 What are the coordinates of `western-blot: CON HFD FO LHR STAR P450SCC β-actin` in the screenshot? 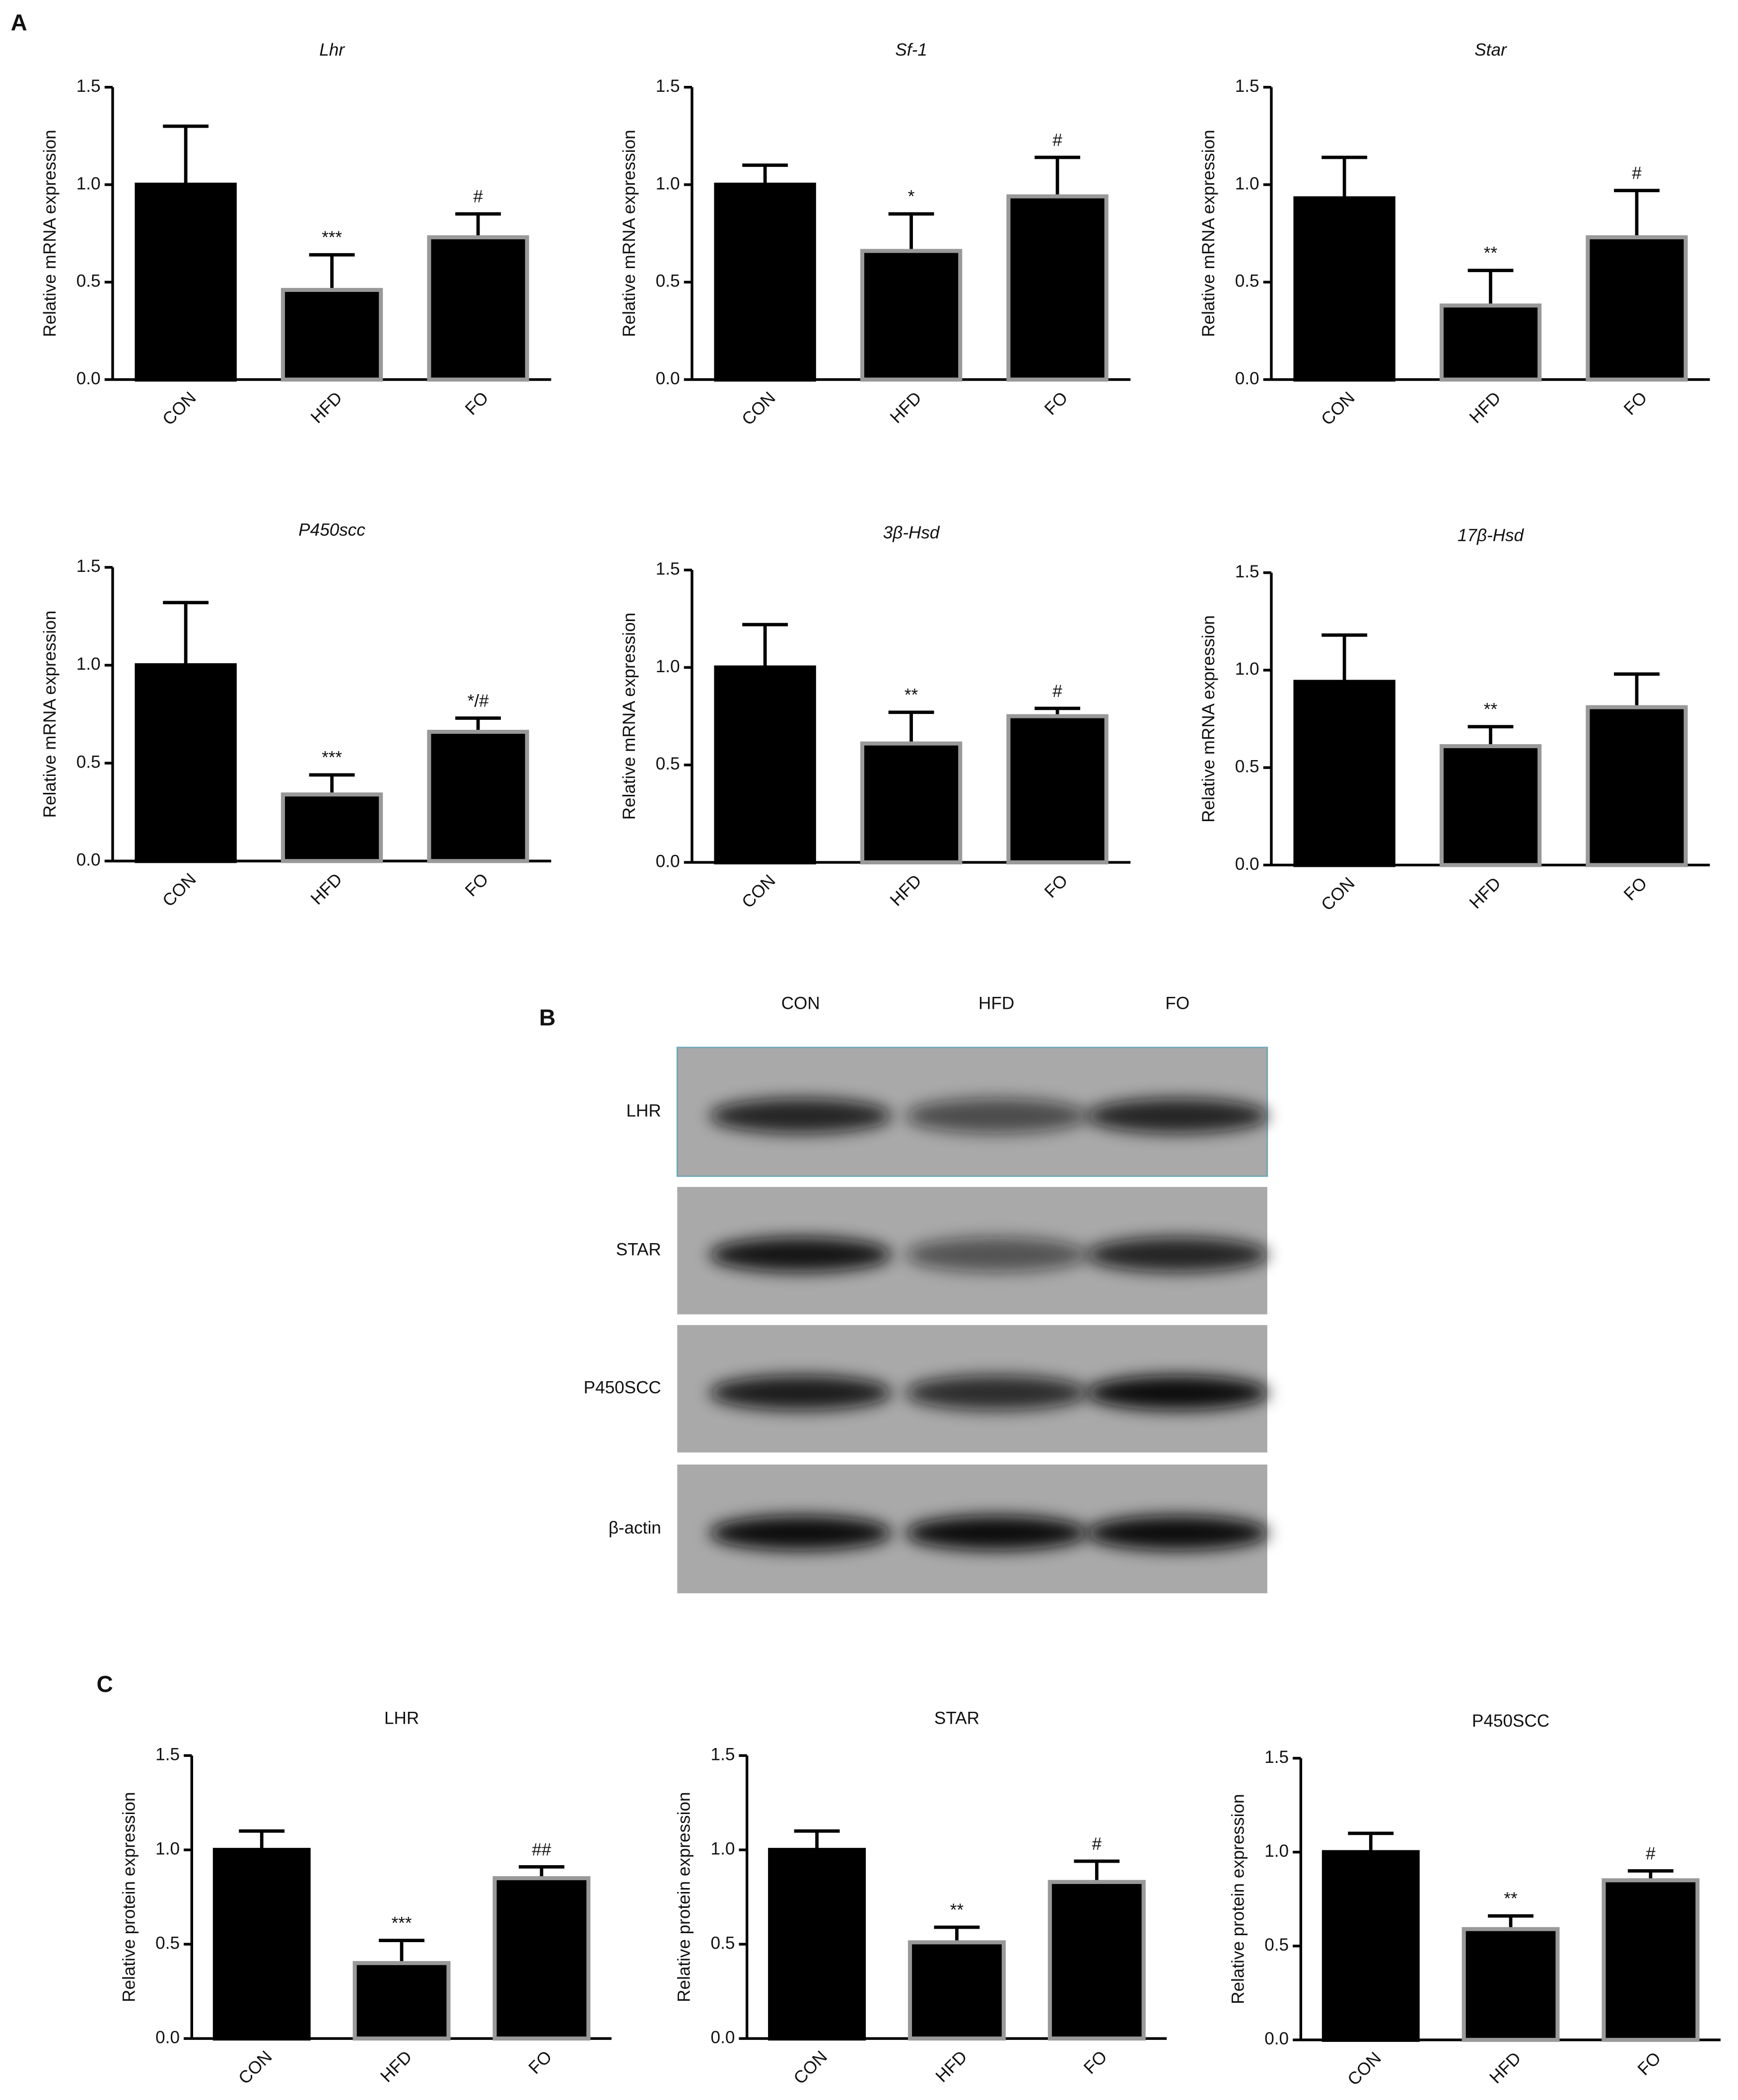 It's located at (926, 1294).